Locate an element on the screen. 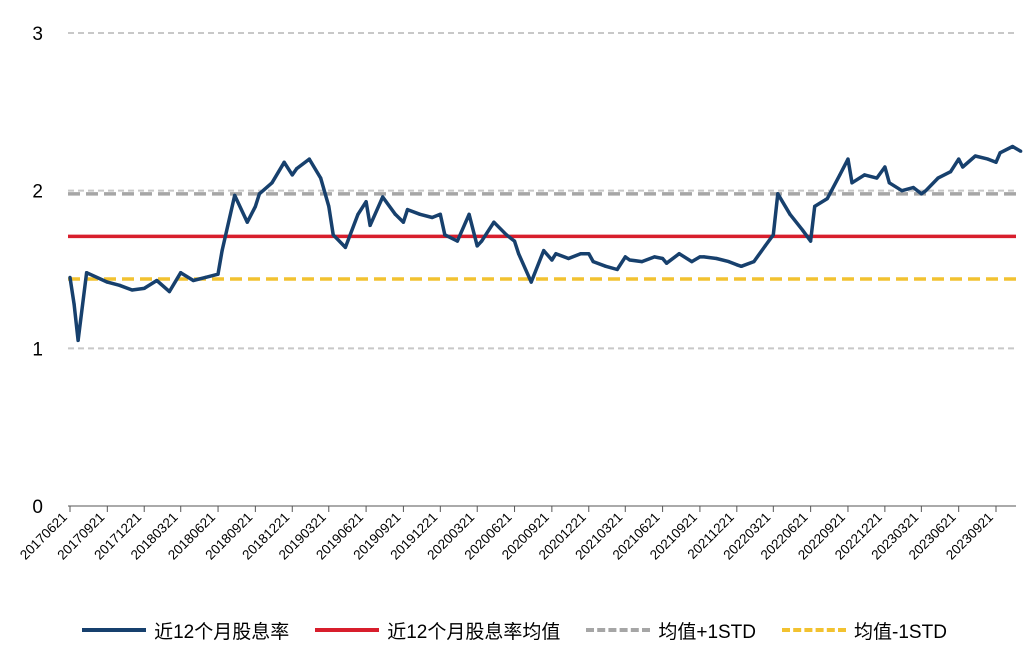 This screenshot has height=654, width=1029. legend-item-0: 近12个月股息率 is located at coordinates (185, 630).